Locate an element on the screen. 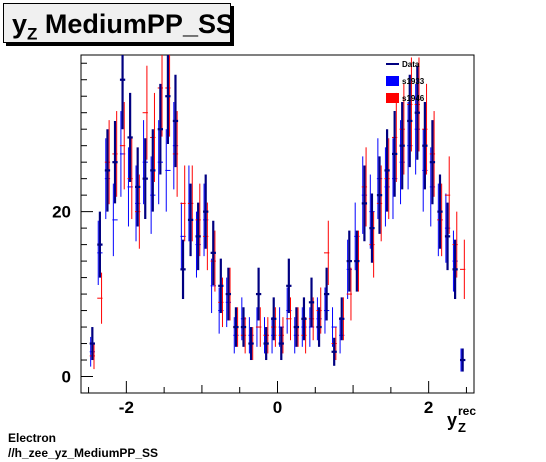  chart-title: yZ MediumPP_SS is located at coordinates (123, 26).